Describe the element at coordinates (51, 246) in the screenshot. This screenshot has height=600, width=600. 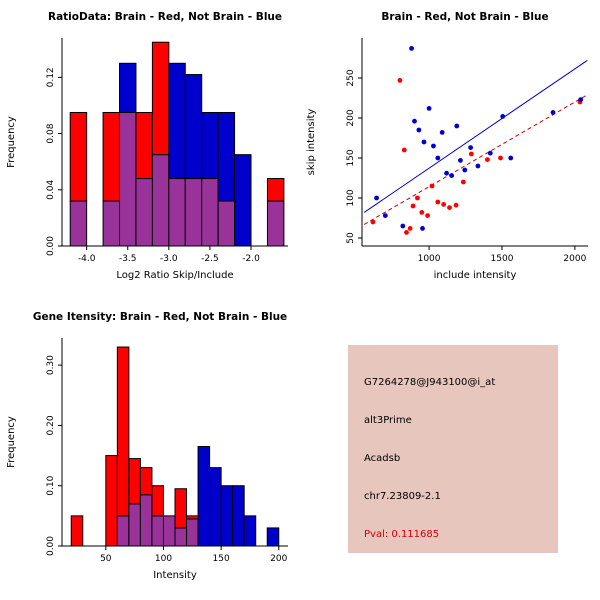
I see `y-tick-label: 0.00` at that location.